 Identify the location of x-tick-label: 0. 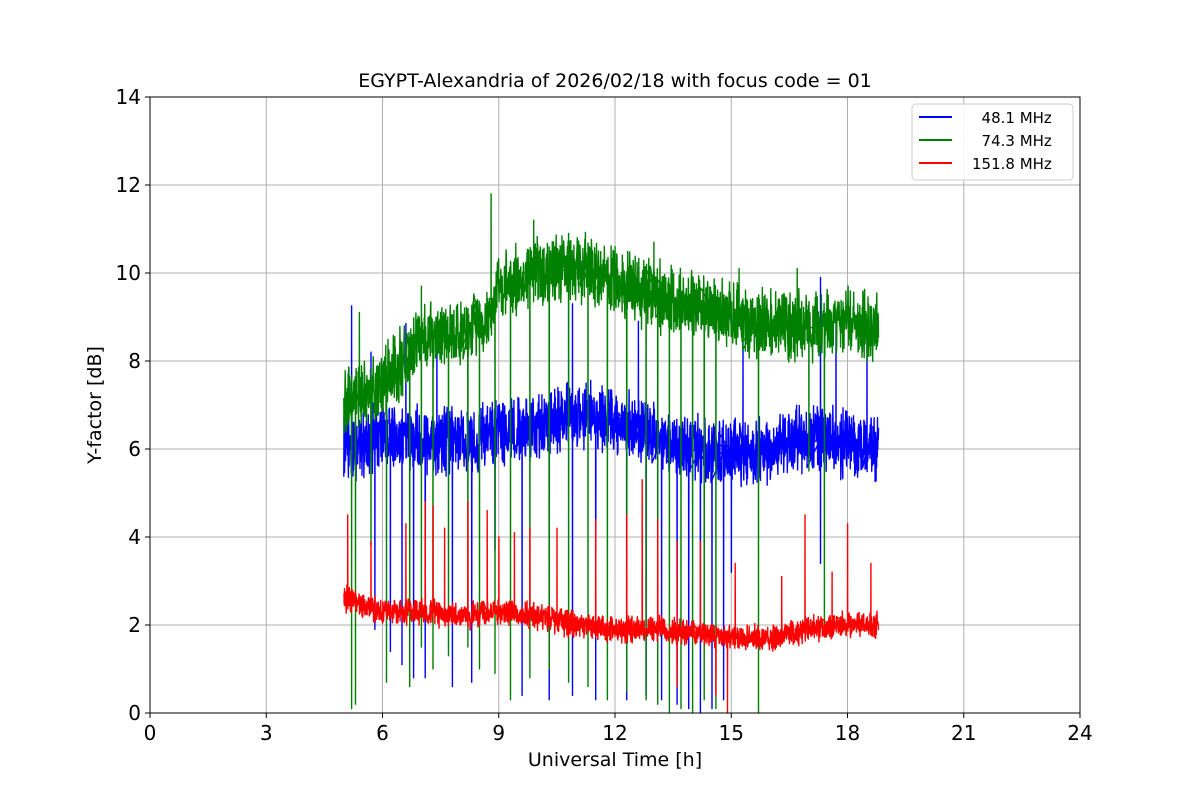
(150, 733).